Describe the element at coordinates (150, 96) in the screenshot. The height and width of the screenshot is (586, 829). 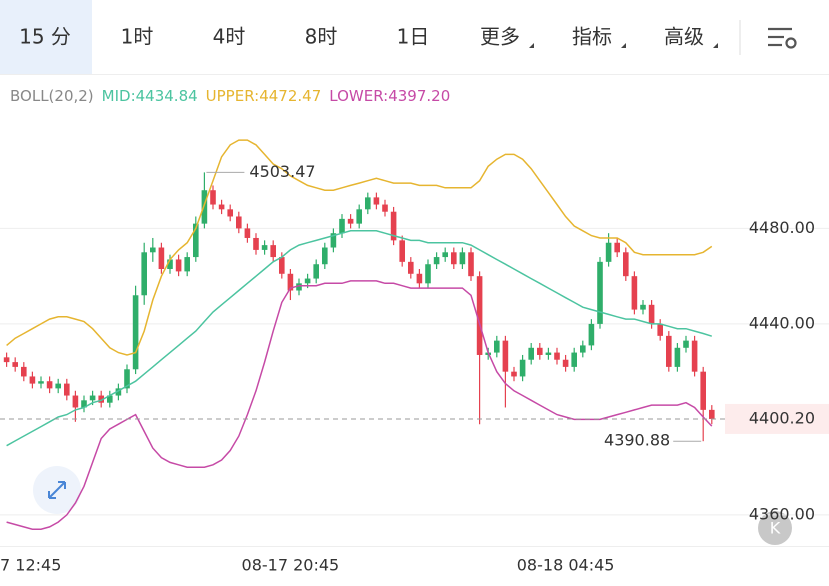
I see `legend-item: MID:4434.84` at that location.